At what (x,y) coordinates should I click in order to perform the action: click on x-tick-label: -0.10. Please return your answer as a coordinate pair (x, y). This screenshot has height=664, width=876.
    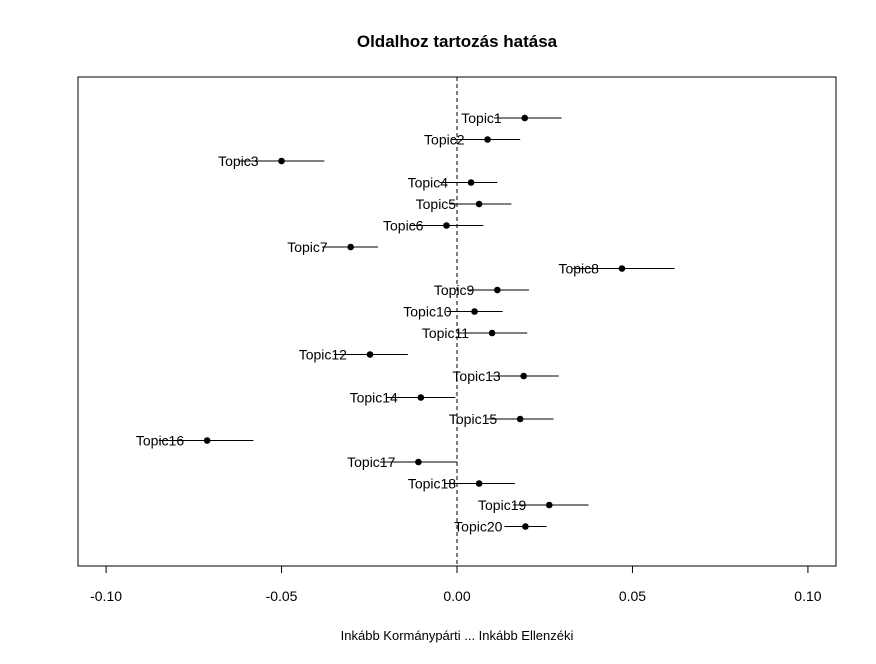
    Looking at the image, I should click on (106, 596).